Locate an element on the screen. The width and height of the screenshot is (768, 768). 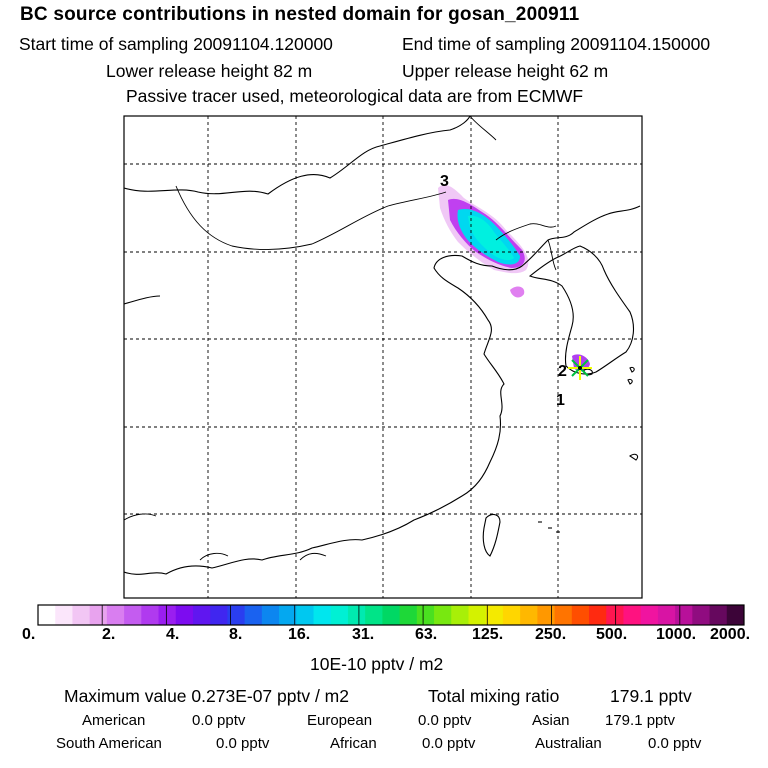
region-value-south-american: 0.0 pptv is located at coordinates (243, 743).